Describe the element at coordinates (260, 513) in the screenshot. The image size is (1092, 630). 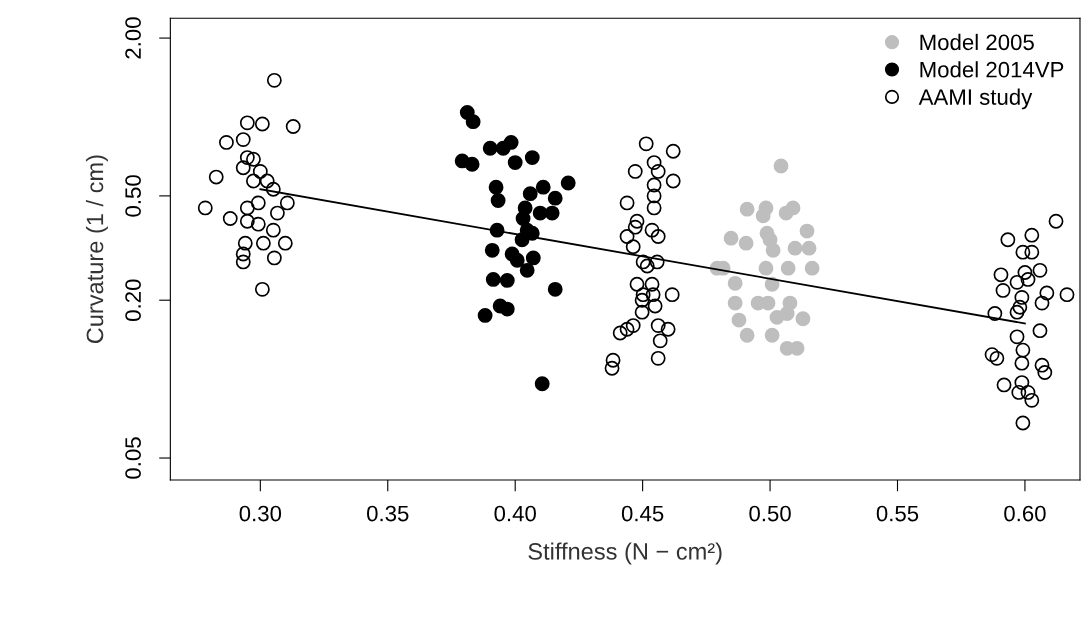
I see `x-tick-label: 0.30` at that location.